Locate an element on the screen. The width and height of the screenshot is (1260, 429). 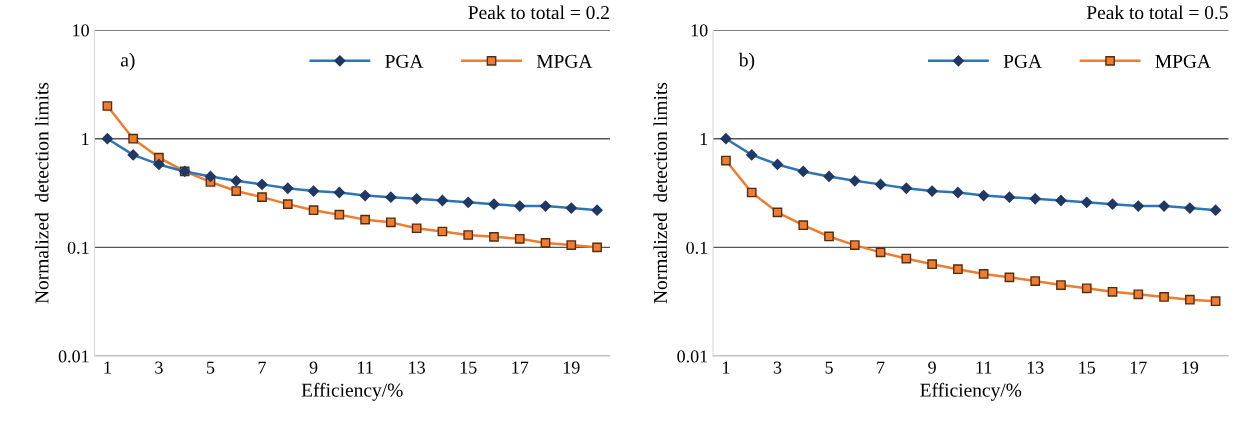
annotation: b) is located at coordinates (746, 61).